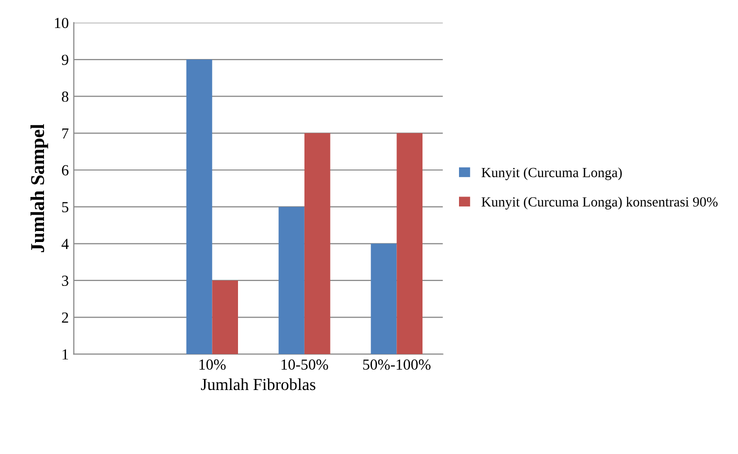  Describe the element at coordinates (397, 364) in the screenshot. I see `x-tick-label: 50%-100%` at that location.